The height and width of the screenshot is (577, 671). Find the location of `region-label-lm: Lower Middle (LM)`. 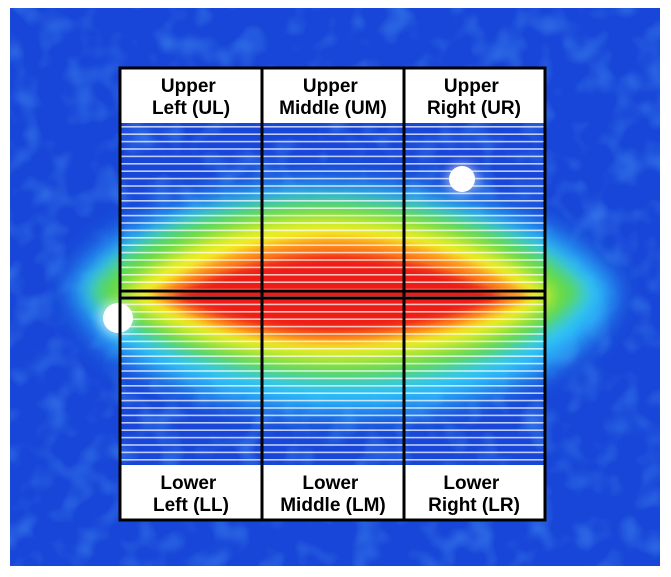

region-label-lm: Lower Middle (LM) is located at coordinates (333, 494).